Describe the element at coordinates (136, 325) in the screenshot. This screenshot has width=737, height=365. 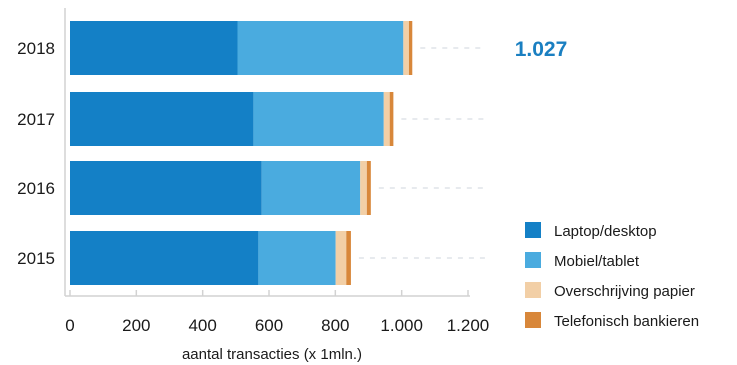
I see `x-tick-label: 200` at that location.